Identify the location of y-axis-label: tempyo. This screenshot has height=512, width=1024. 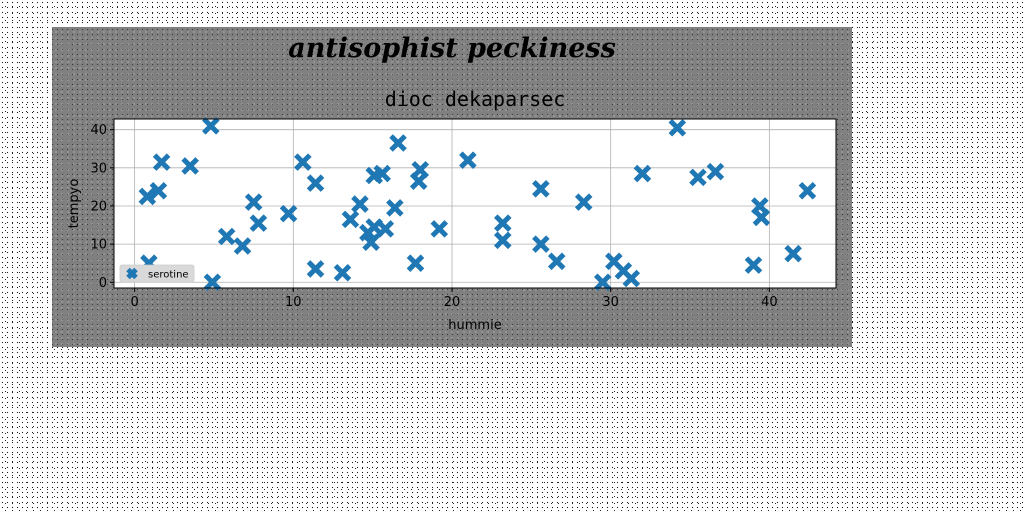
(74, 204).